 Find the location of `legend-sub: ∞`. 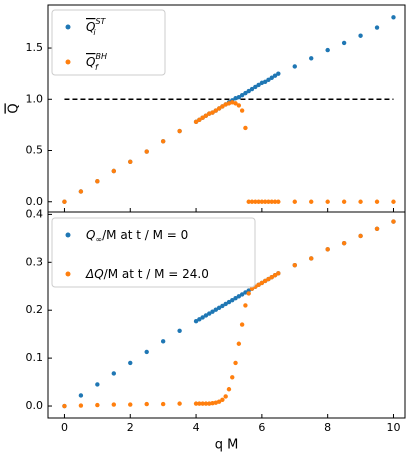

legend-sub: ∞ is located at coordinates (98, 239).